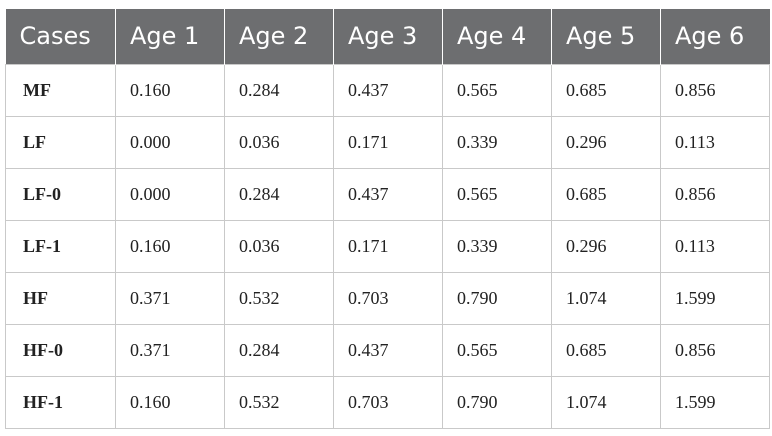  What do you see at coordinates (497, 36) in the screenshot?
I see `header-cell-age-4: Age 4` at bounding box center [497, 36].